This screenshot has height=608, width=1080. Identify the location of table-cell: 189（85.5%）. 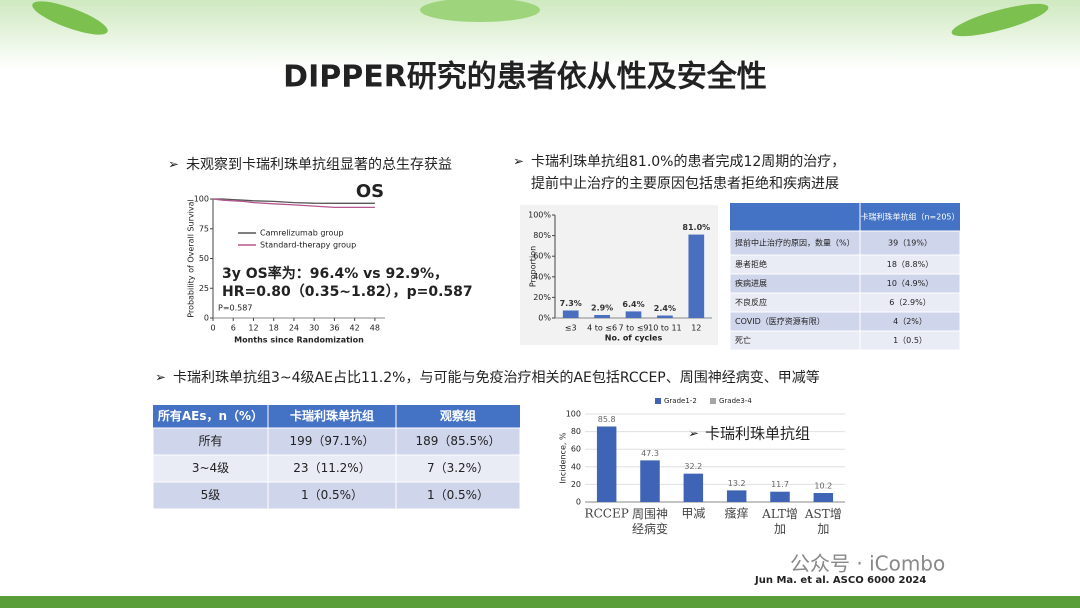
(457, 441).